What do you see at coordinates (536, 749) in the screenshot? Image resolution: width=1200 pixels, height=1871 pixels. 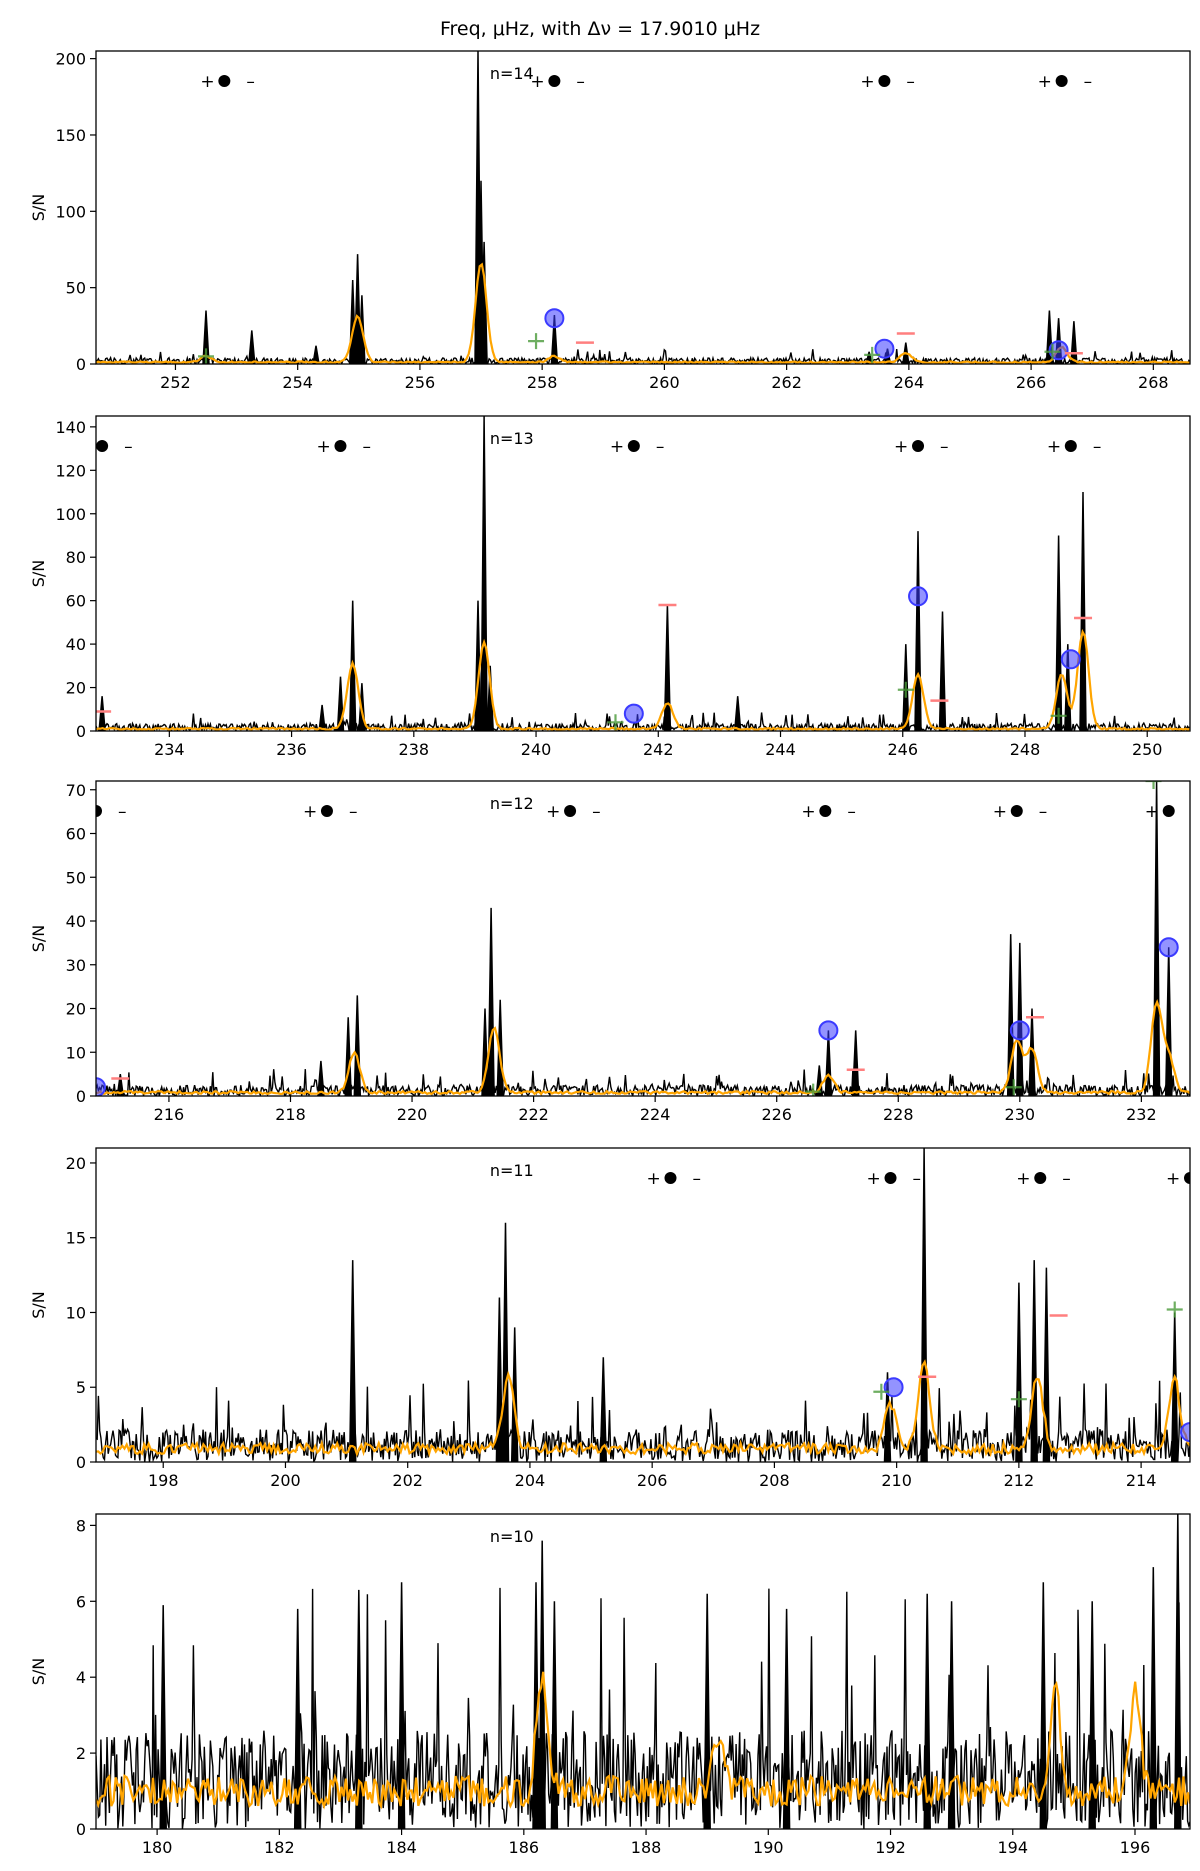 I see `x-tick-label: 240` at bounding box center [536, 749].